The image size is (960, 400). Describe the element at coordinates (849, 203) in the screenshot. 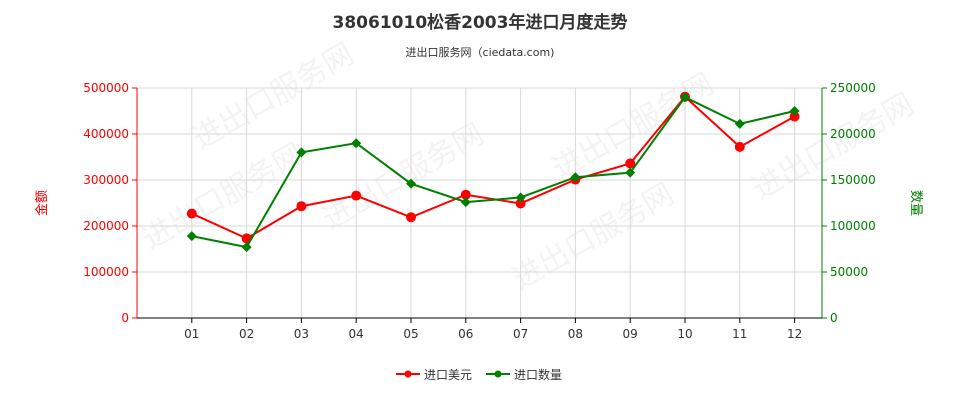

I see `right-axis-ticks: 0 50000 100000 150000 200000 250000` at that location.